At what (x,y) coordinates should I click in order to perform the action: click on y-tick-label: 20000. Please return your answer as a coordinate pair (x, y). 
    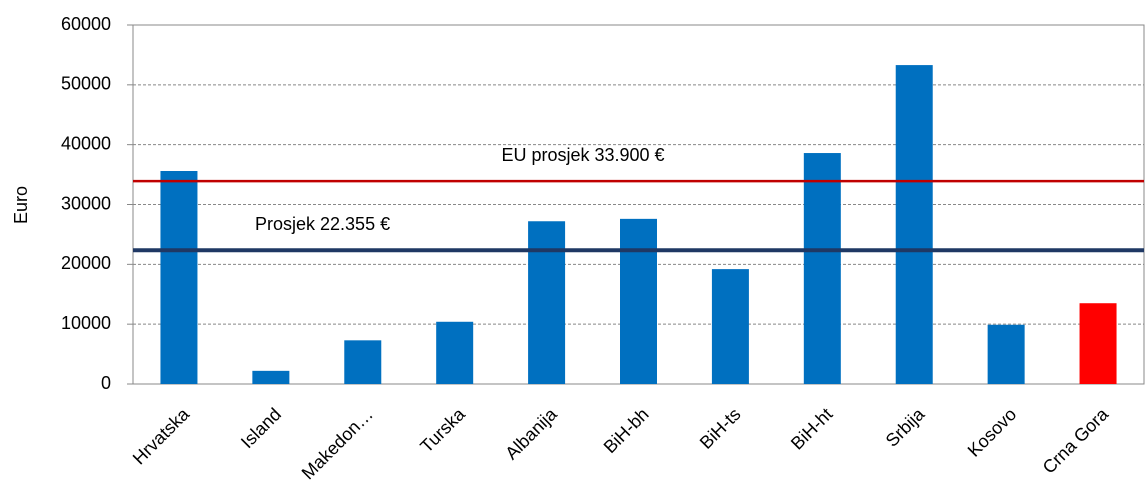
    Looking at the image, I should click on (86, 263).